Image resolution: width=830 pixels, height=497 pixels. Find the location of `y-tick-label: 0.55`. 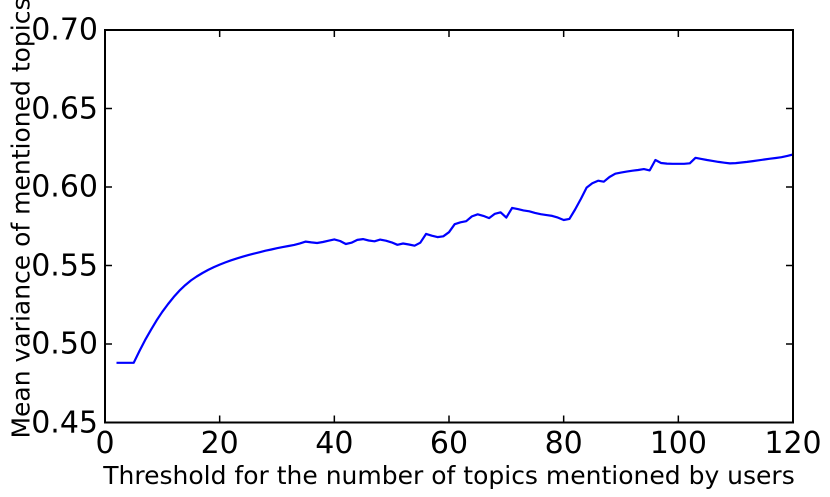

y-tick-label: 0.55 is located at coordinates (64, 265).